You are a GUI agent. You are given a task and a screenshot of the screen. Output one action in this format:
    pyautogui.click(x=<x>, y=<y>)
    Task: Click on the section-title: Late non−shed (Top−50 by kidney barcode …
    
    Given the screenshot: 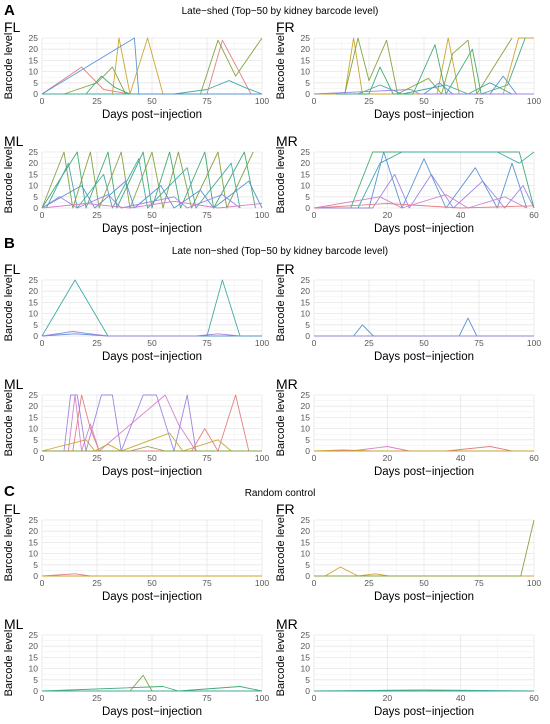 What is the action you would take?
    pyautogui.click(x=280, y=251)
    